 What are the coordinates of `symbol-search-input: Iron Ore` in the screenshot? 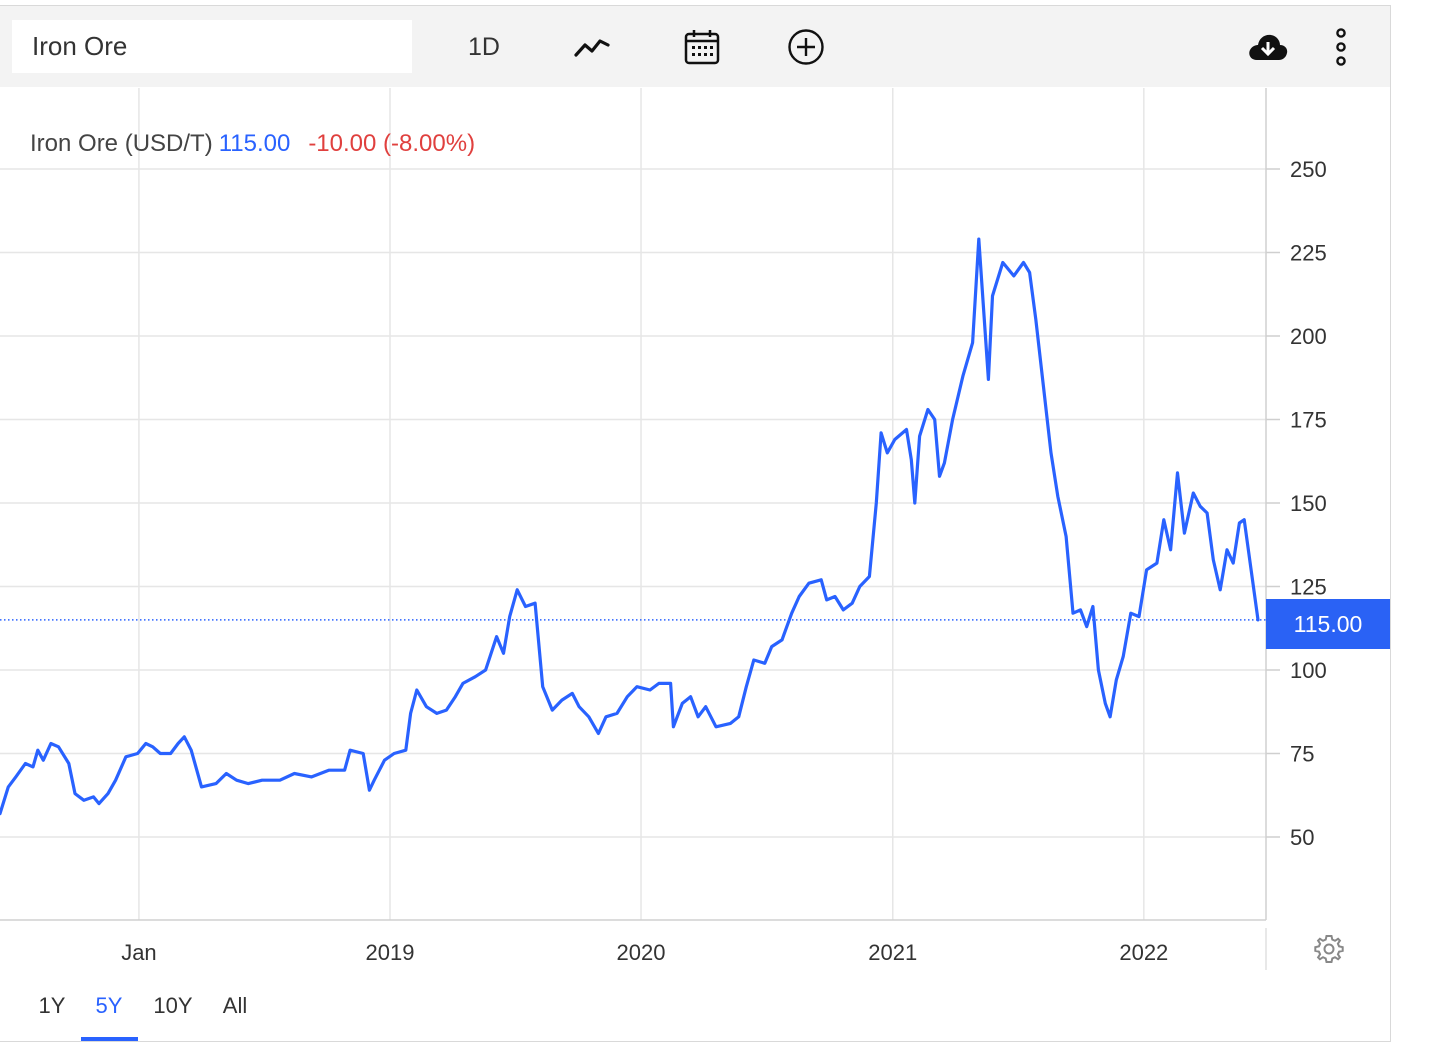 It's located at (212, 46).